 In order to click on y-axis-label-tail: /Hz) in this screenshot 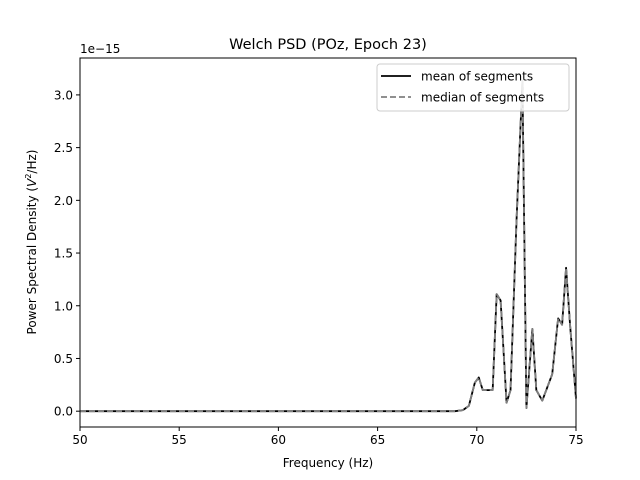, I will do `click(32, 162)`.